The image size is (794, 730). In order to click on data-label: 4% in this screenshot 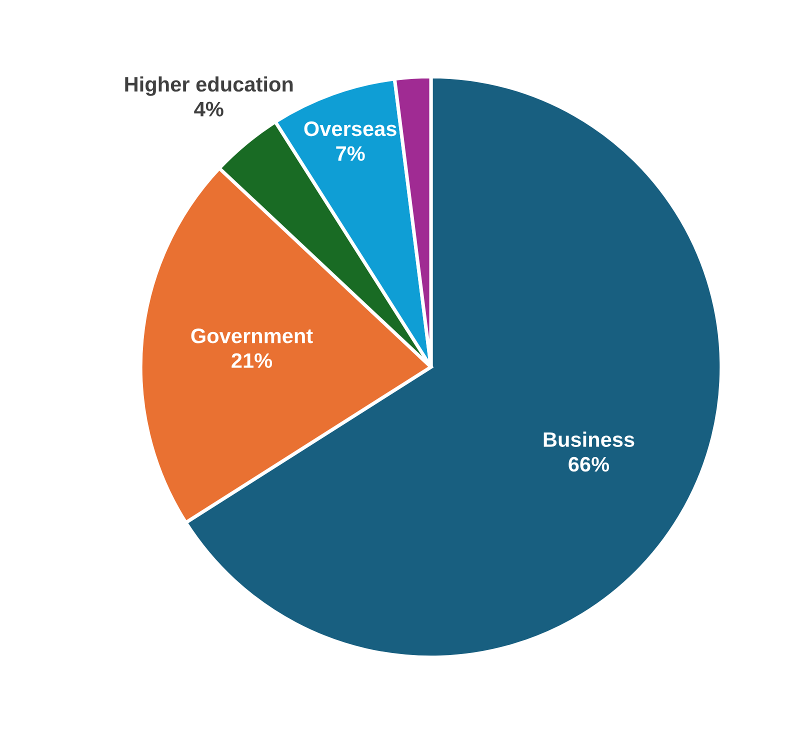, I will do `click(209, 109)`.